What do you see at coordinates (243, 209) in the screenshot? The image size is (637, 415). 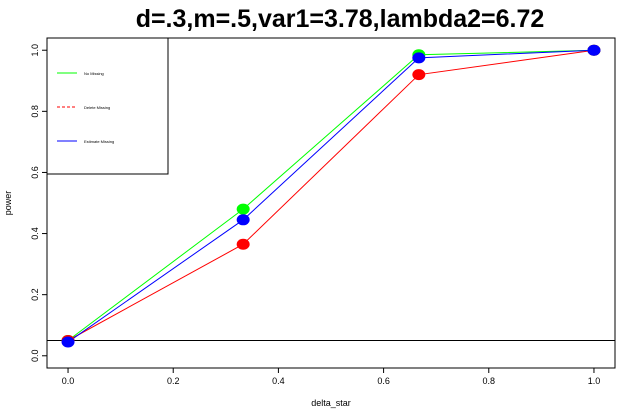 I see `data-point-no-missing` at bounding box center [243, 209].